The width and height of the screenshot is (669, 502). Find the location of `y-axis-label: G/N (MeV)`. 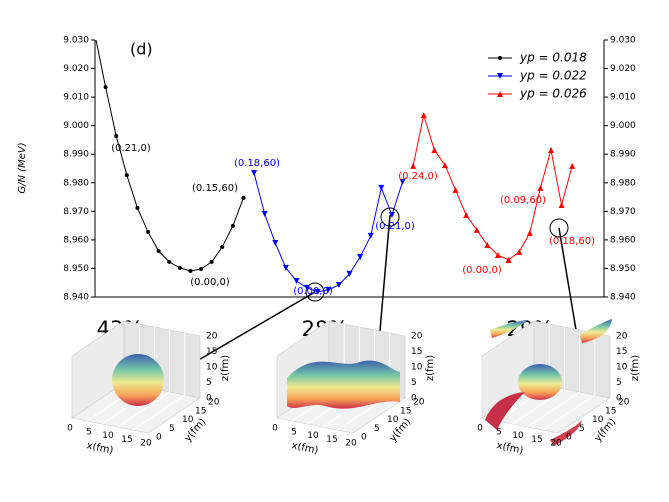

y-axis-label: G/N (MeV) is located at coordinates (22, 167).